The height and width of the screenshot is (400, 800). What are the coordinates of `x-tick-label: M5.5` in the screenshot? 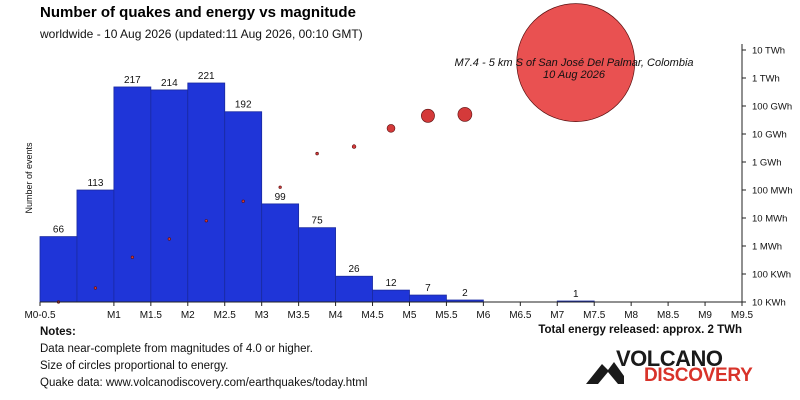 It's located at (446, 315).